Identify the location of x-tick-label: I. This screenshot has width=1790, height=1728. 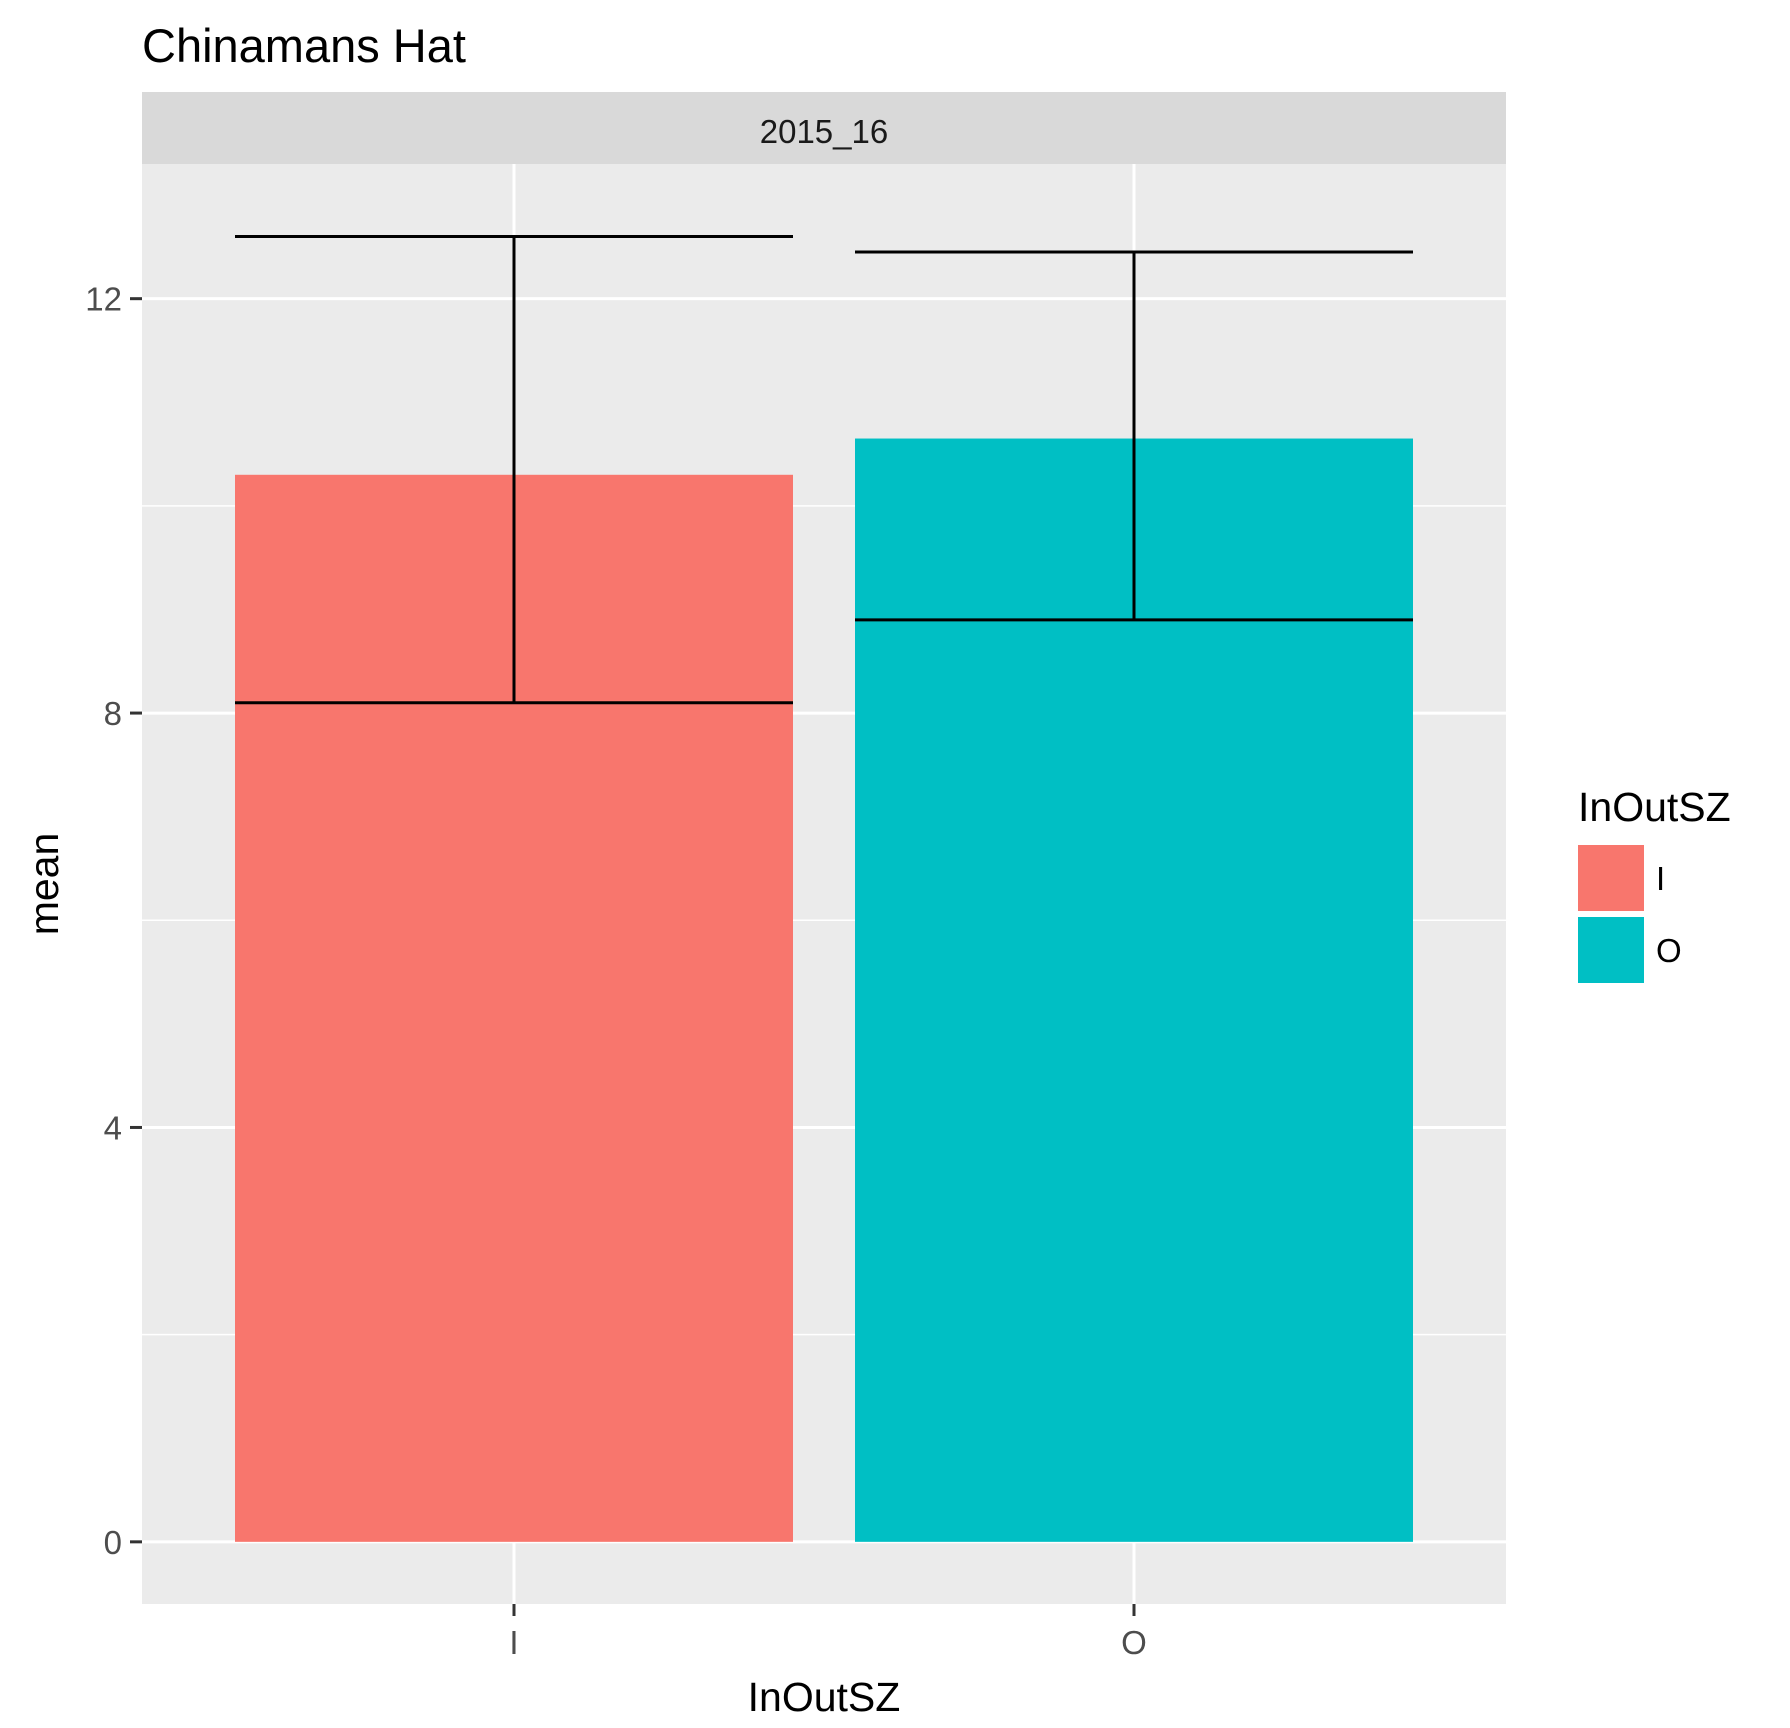
(513, 1642).